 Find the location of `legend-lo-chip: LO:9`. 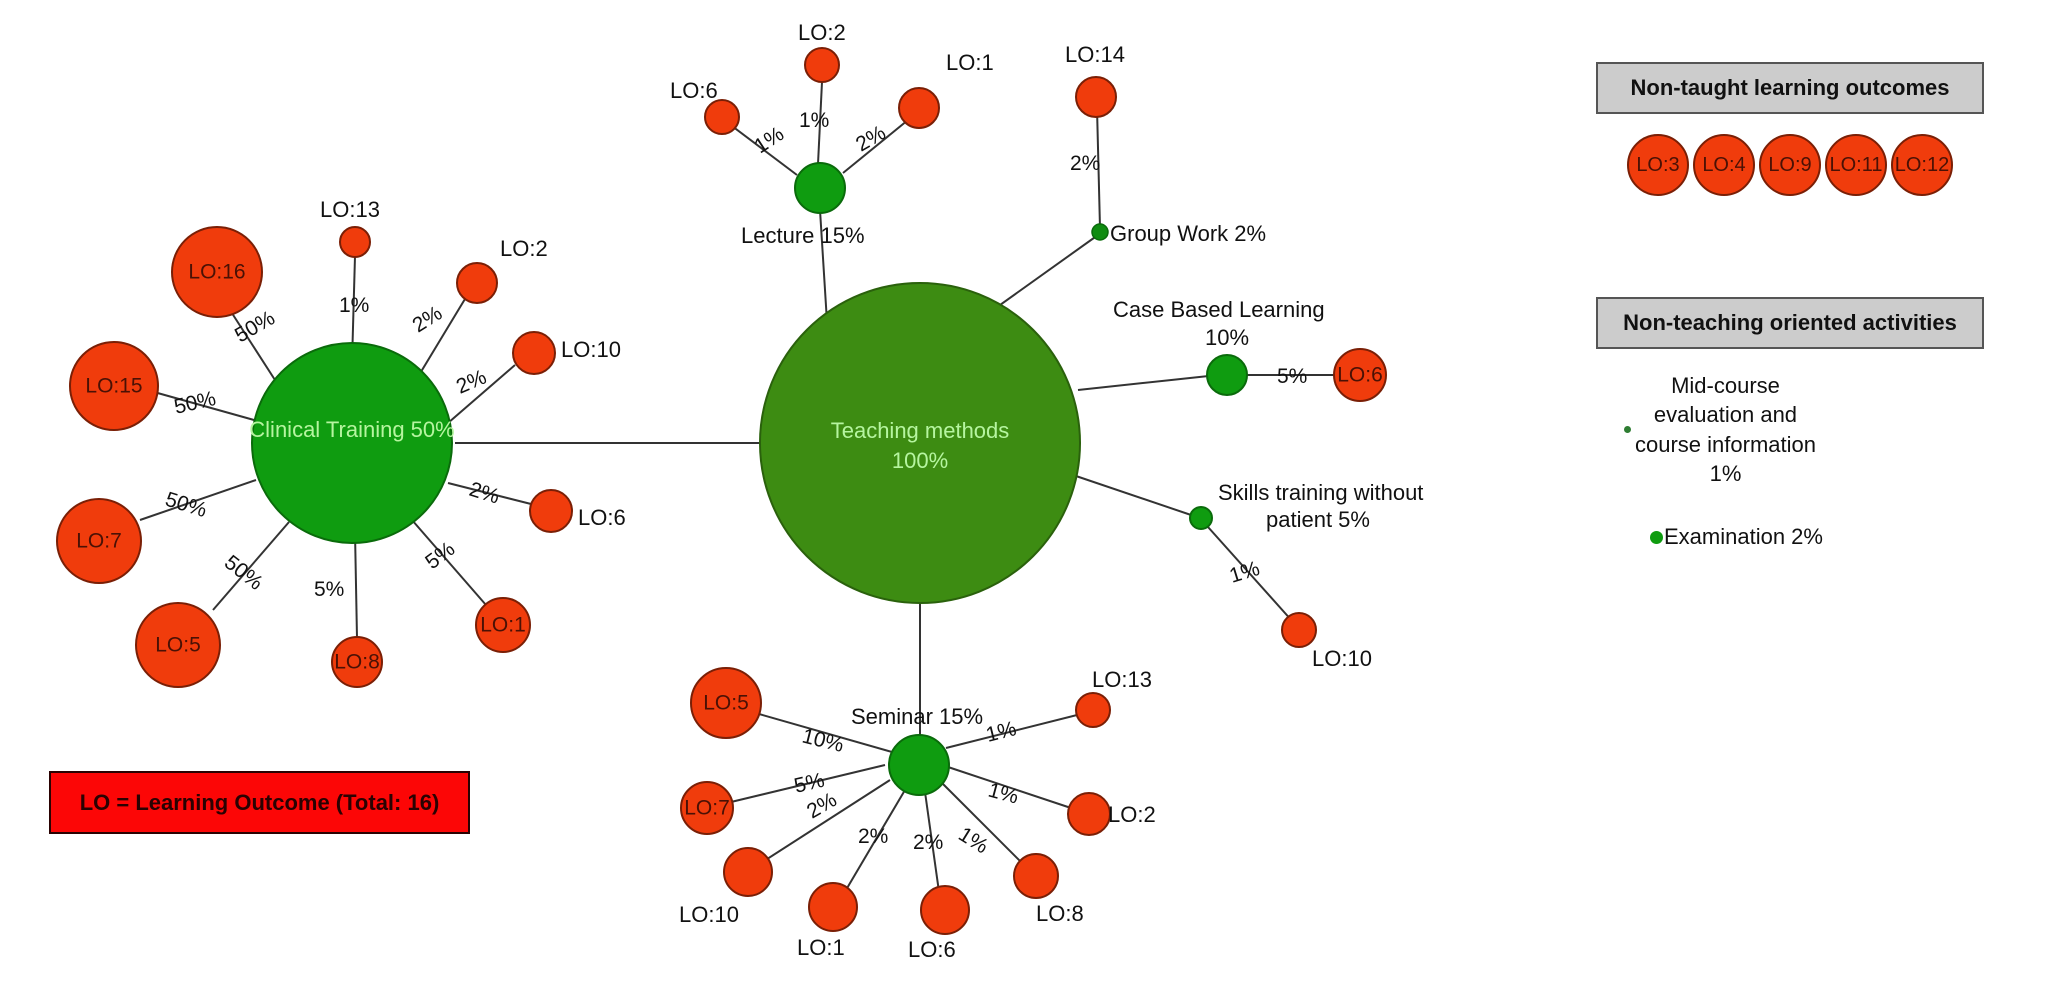

legend-lo-chip: LO:9 is located at coordinates (1790, 165).